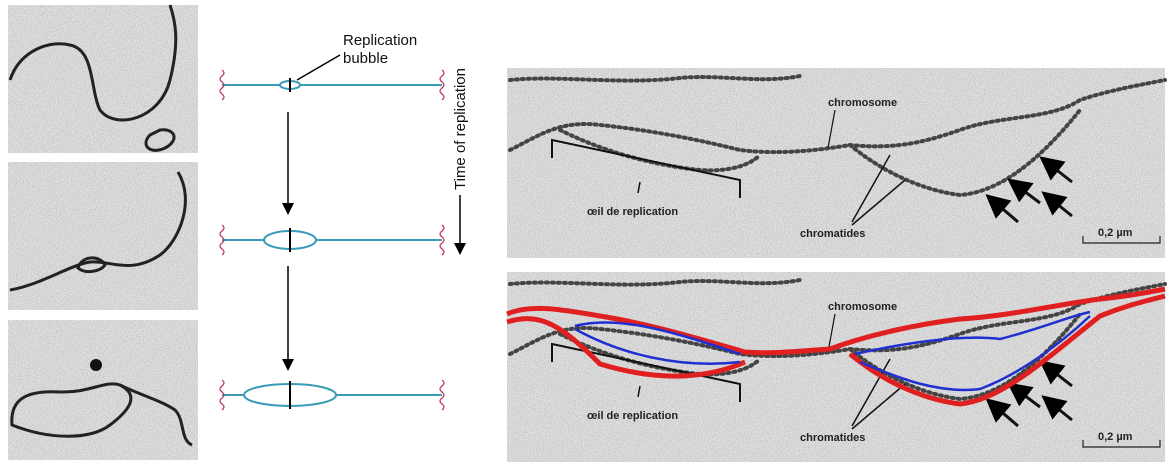  Describe the element at coordinates (965, 153) in the screenshot. I see `chromatid` at that location.